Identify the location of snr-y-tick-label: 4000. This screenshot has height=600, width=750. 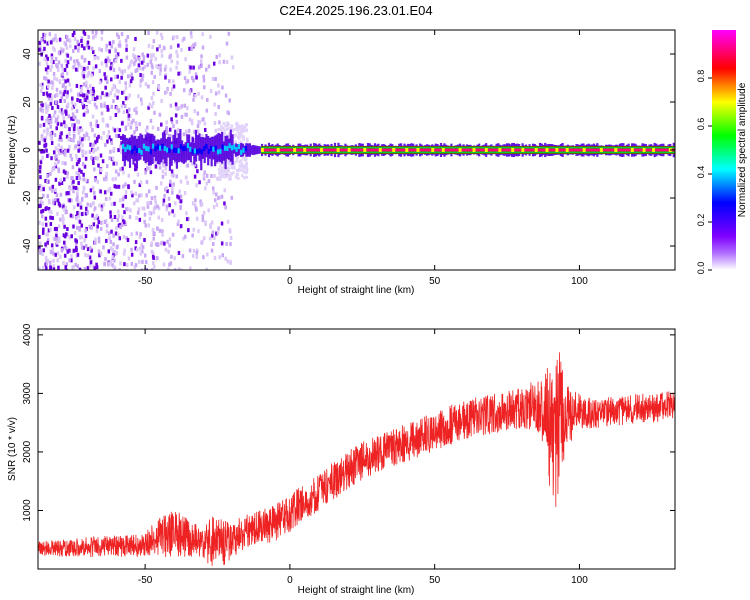
(27, 334).